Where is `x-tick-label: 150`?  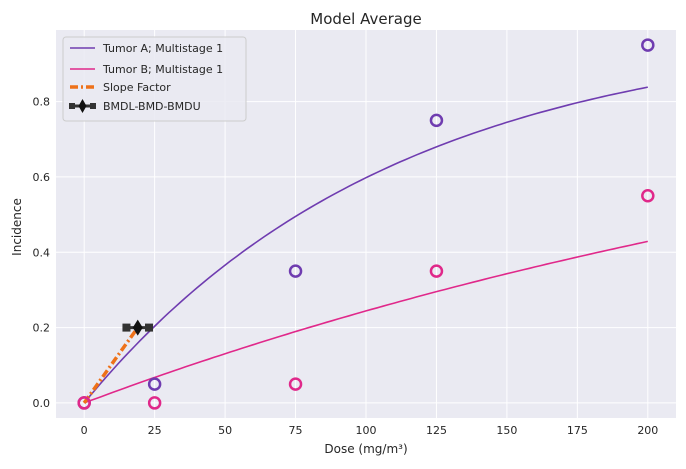 x-tick-label: 150 is located at coordinates (506, 430).